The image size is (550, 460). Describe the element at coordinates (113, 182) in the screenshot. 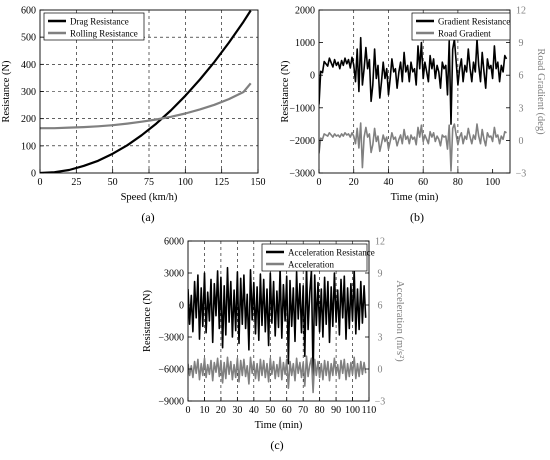

I see `panel-a-x-tick-label: 50` at that location.